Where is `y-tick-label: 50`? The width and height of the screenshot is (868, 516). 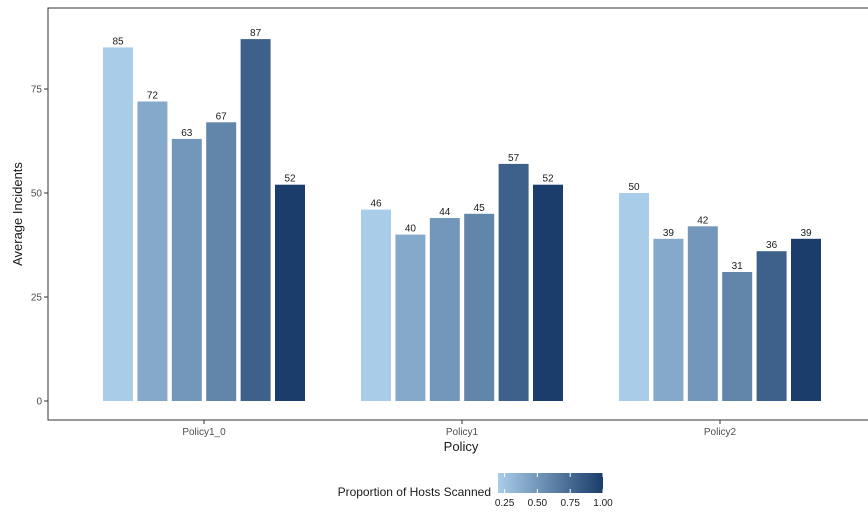
y-tick-label: 50 is located at coordinates (37, 194).